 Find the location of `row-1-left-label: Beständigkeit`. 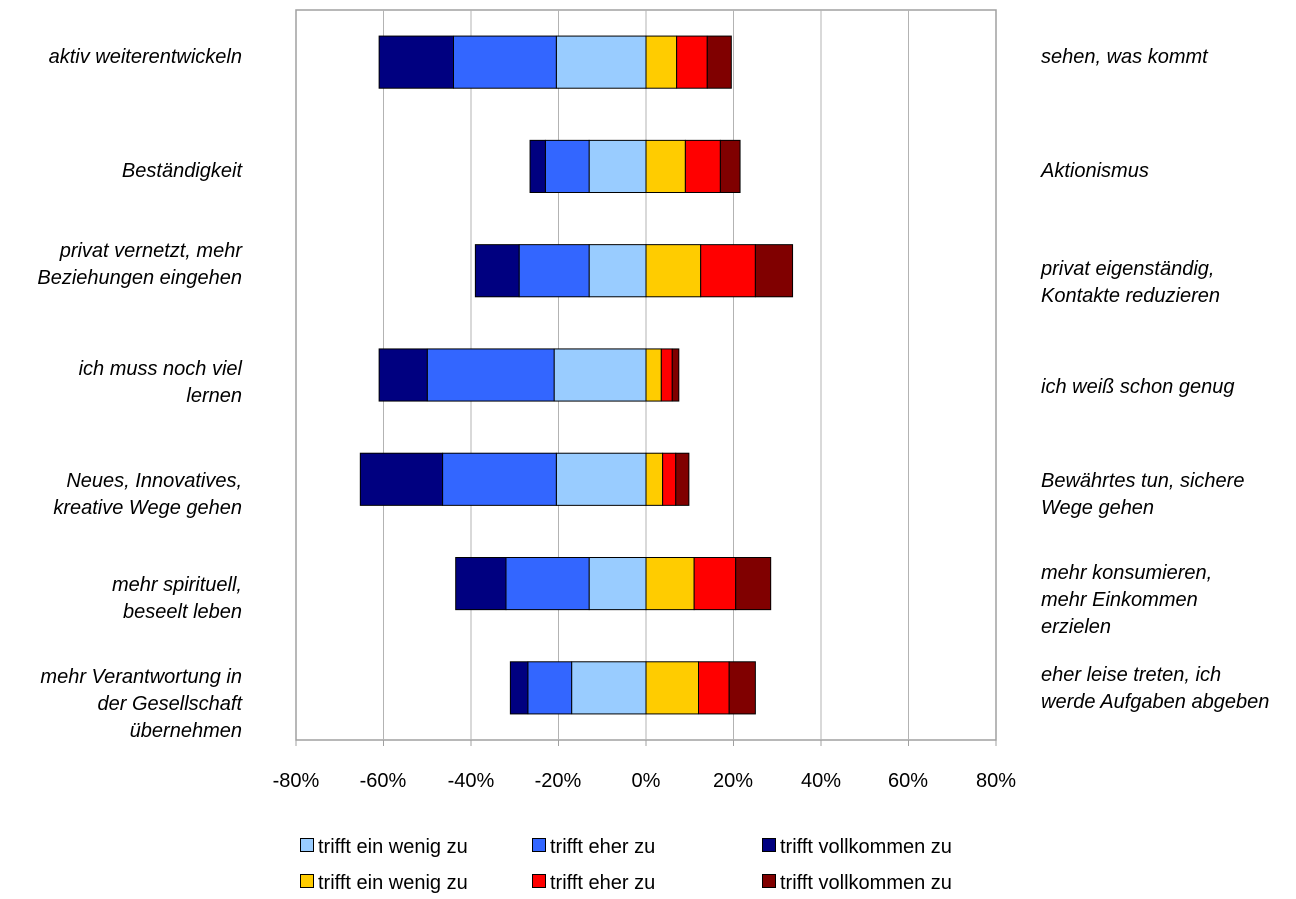

row-1-left-label: Beständigkeit is located at coordinates (181, 171).